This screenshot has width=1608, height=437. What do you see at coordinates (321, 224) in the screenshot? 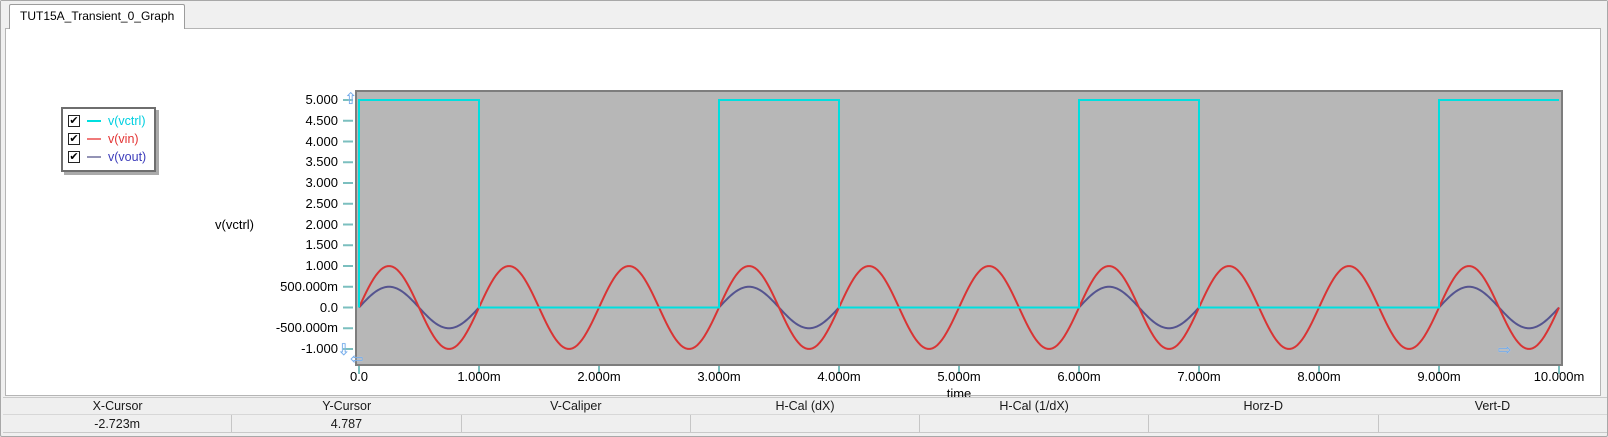
I see `y-tick-label: 2.000` at bounding box center [321, 224].